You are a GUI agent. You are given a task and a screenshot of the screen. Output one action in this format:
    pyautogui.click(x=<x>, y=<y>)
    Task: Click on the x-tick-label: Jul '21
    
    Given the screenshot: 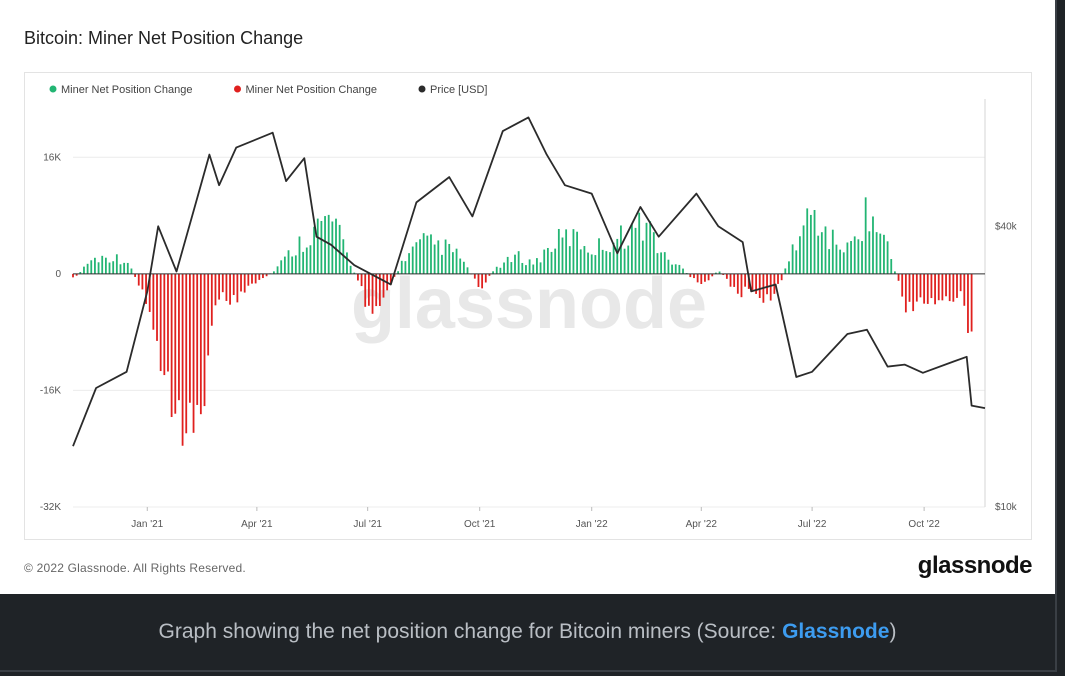 What is the action you would take?
    pyautogui.click(x=367, y=524)
    